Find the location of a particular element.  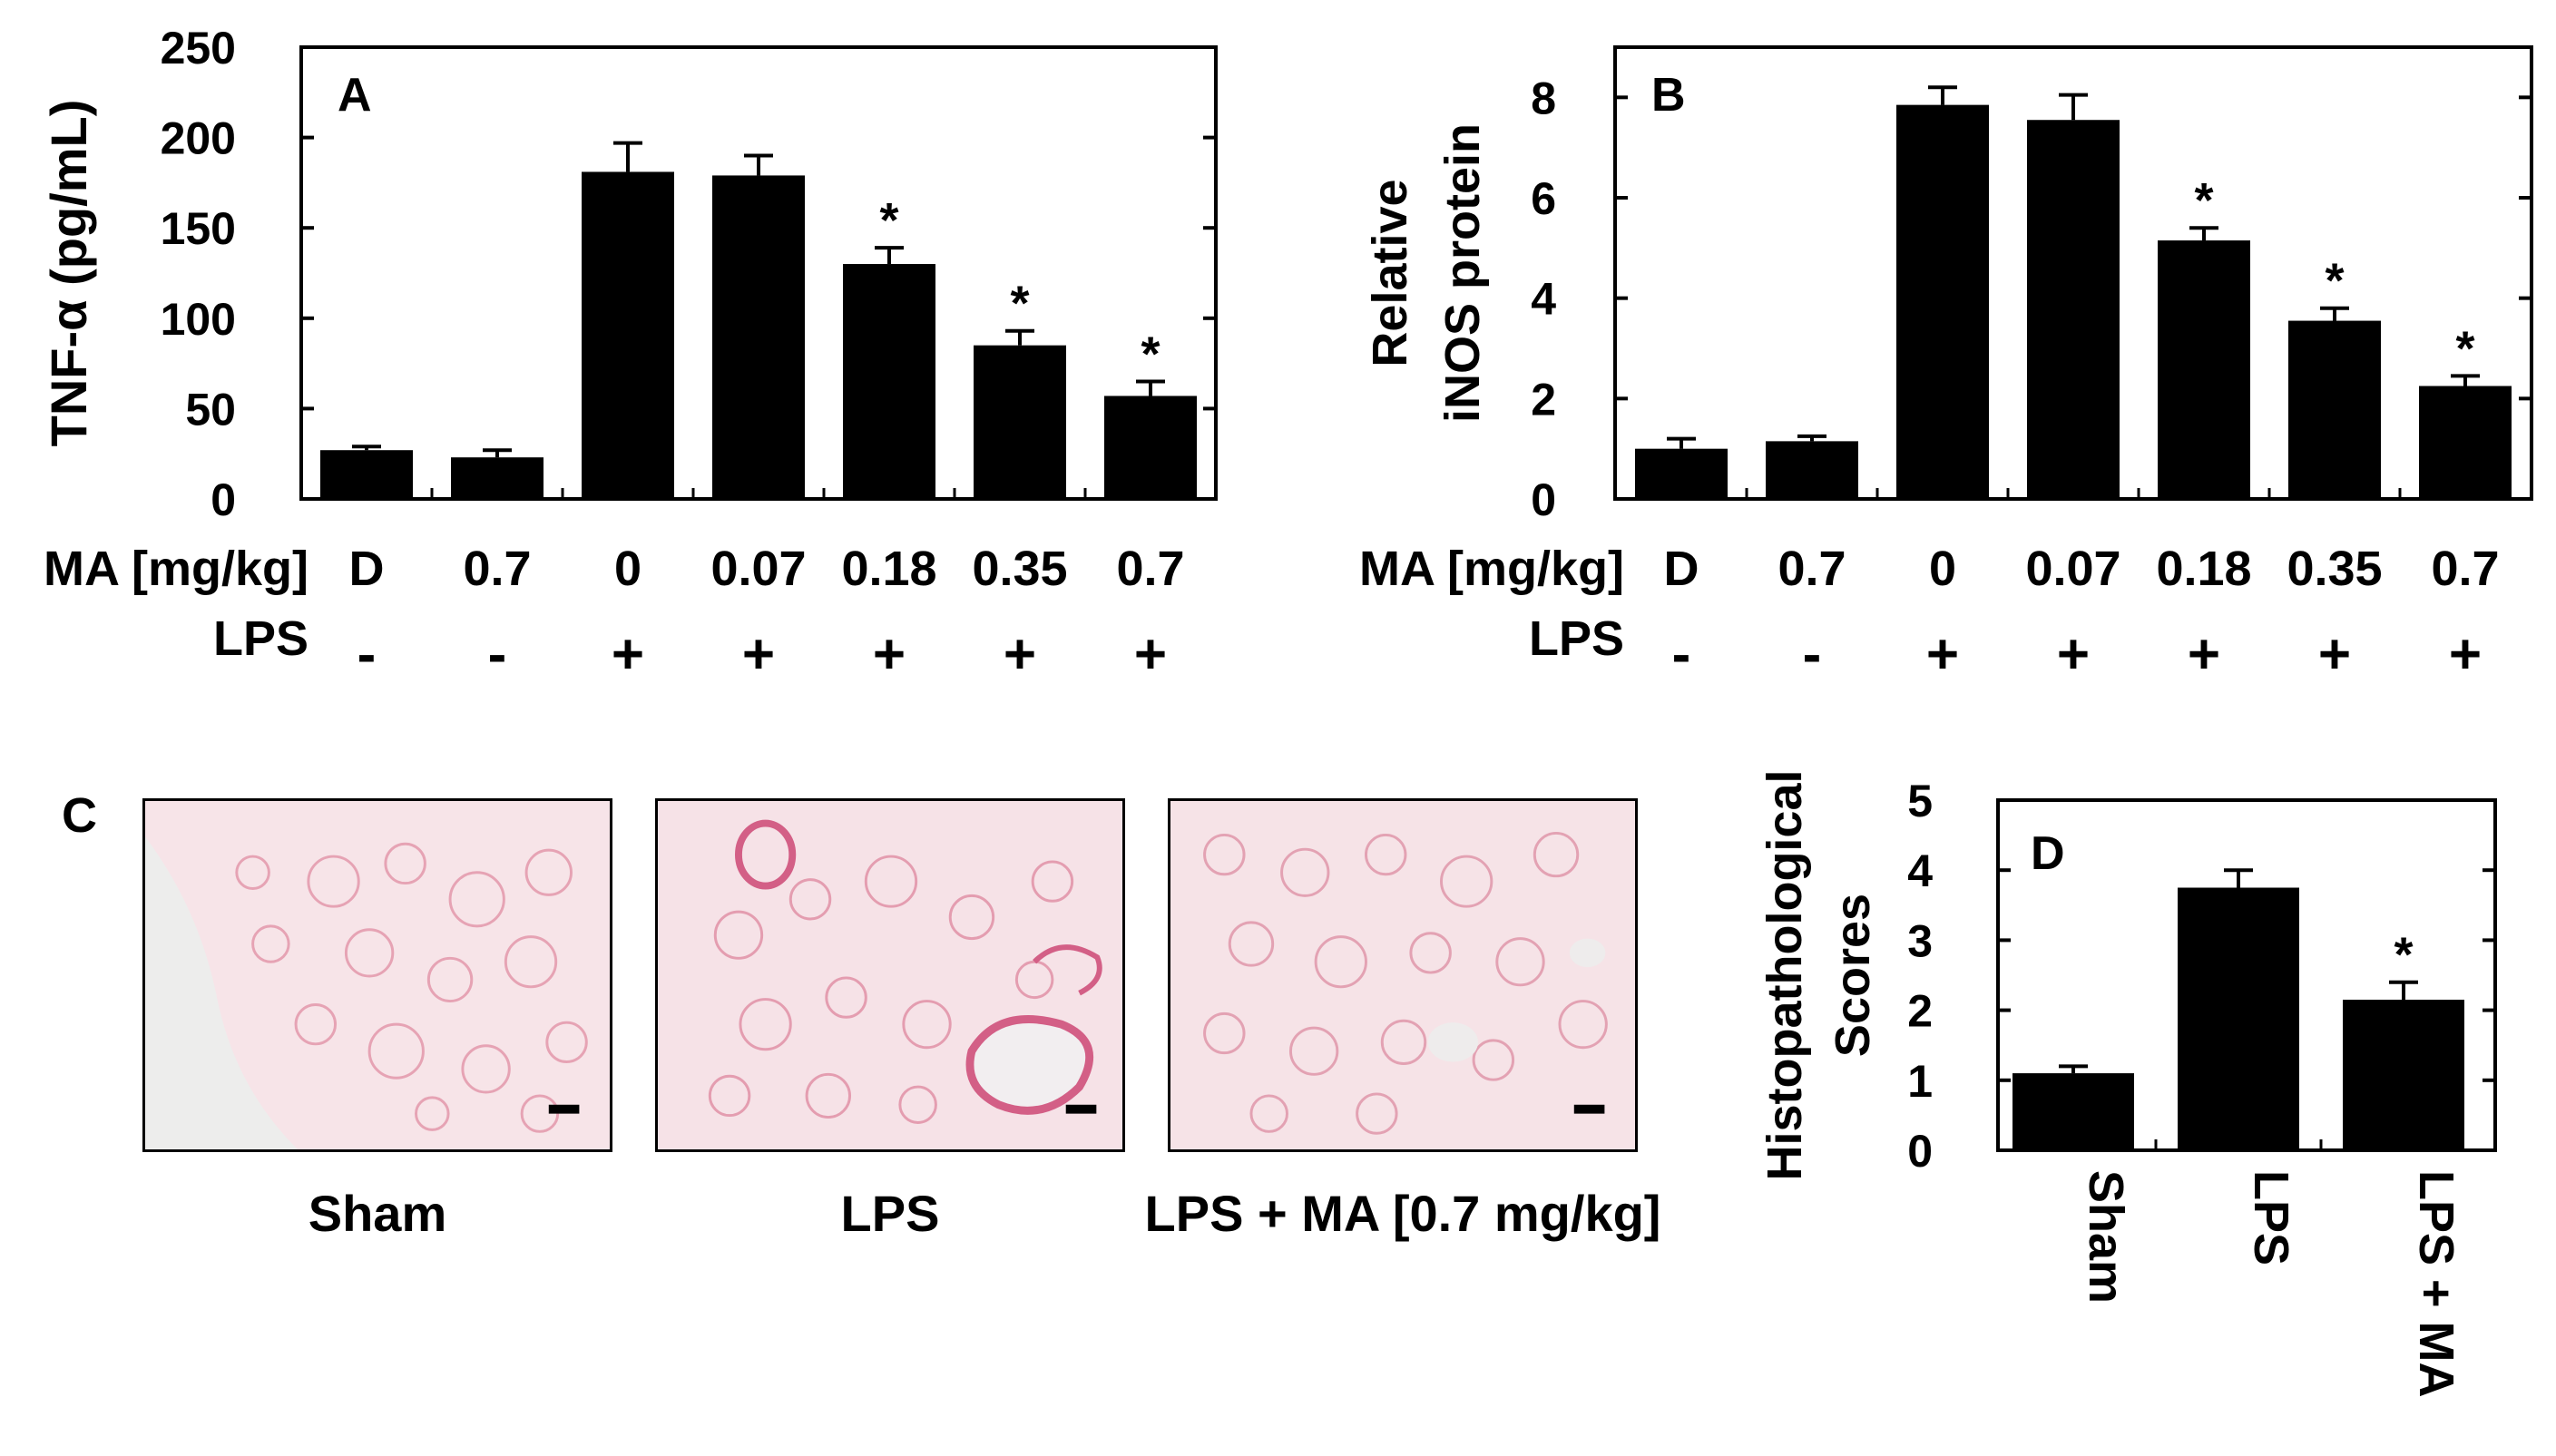

panel-d-ytick-label: 5 is located at coordinates (1920, 801).